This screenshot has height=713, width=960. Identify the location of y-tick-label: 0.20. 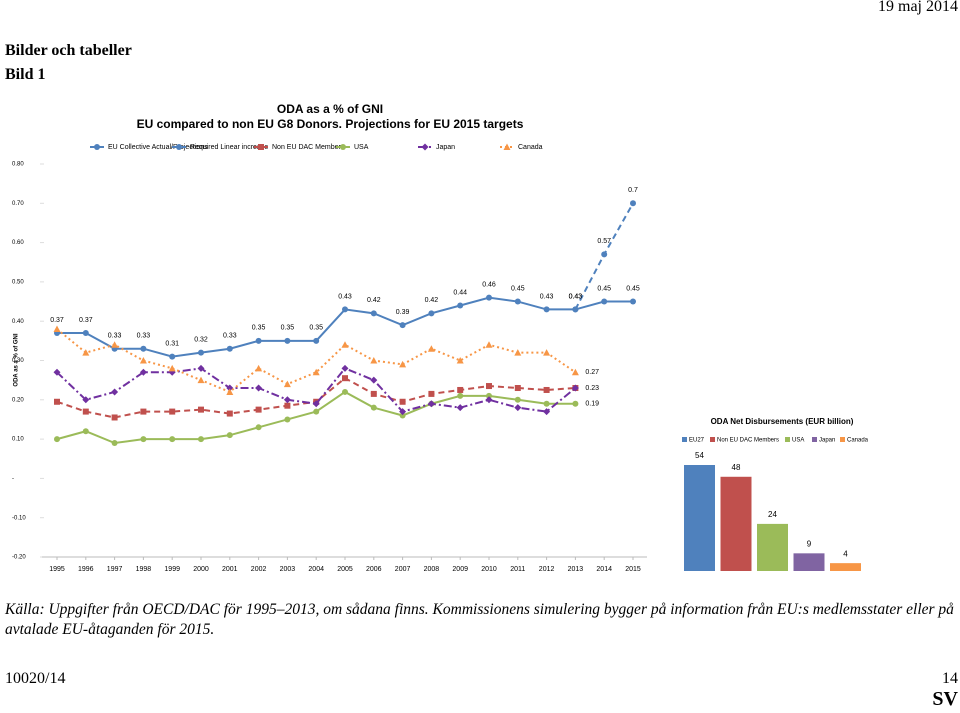
(18, 400).